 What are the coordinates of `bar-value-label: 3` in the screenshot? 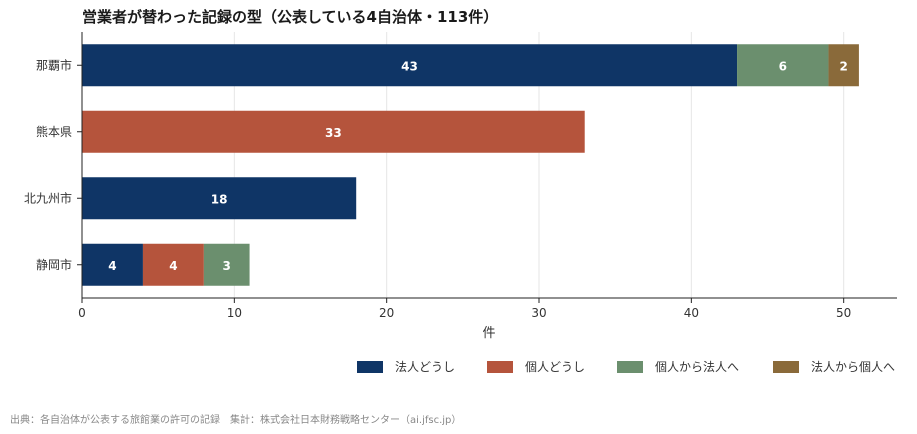 It's located at (227, 266).